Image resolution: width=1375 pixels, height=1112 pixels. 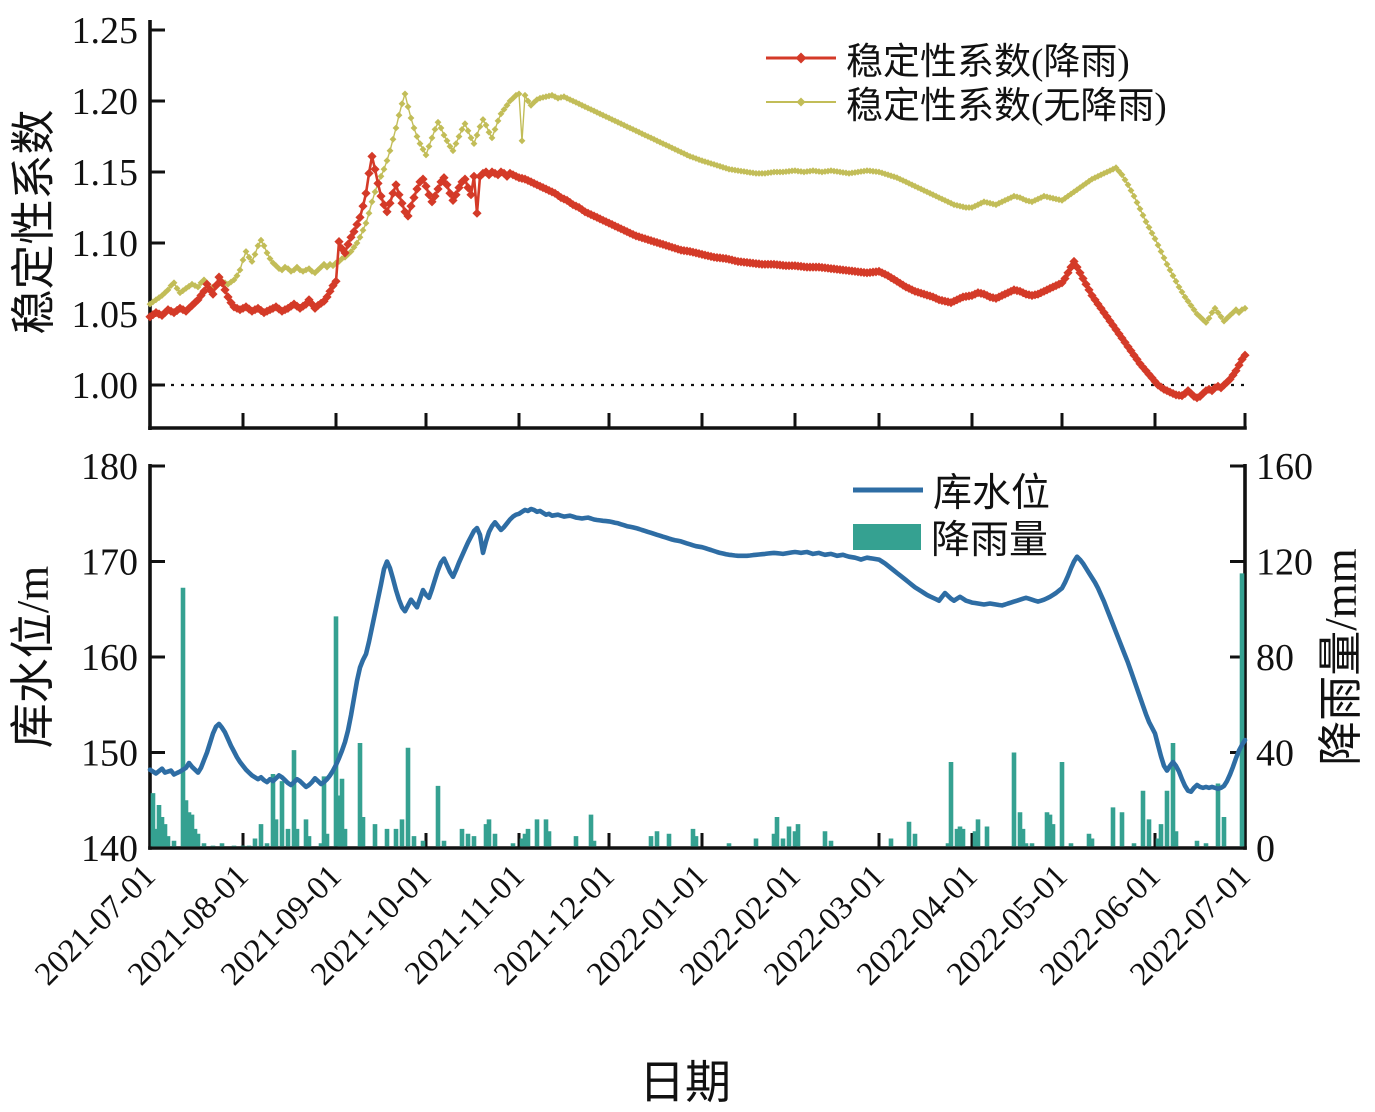 I want to click on svg-text: 1.15, so click(x=105, y=173).